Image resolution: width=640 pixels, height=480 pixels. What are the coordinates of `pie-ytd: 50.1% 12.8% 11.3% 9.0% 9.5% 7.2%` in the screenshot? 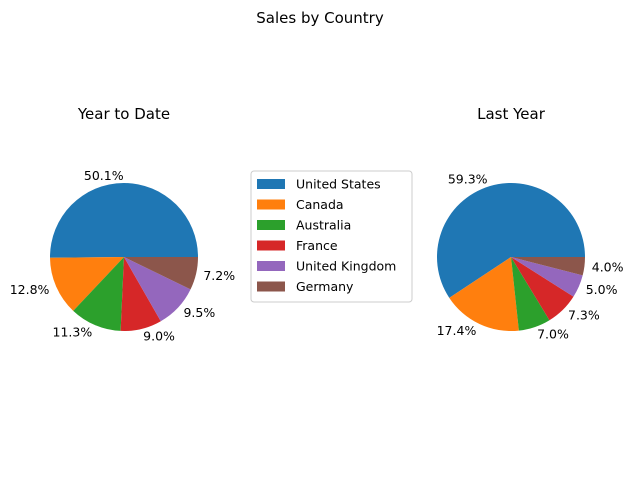 It's located at (123, 256).